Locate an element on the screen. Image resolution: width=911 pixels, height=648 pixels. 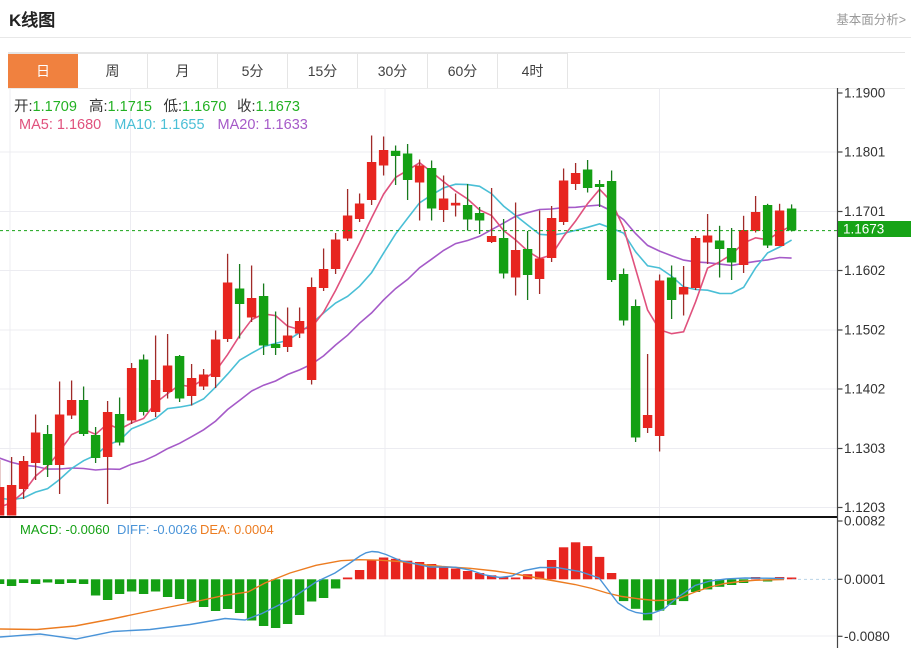
svg-text: 1.1673 is located at coordinates (863, 229).